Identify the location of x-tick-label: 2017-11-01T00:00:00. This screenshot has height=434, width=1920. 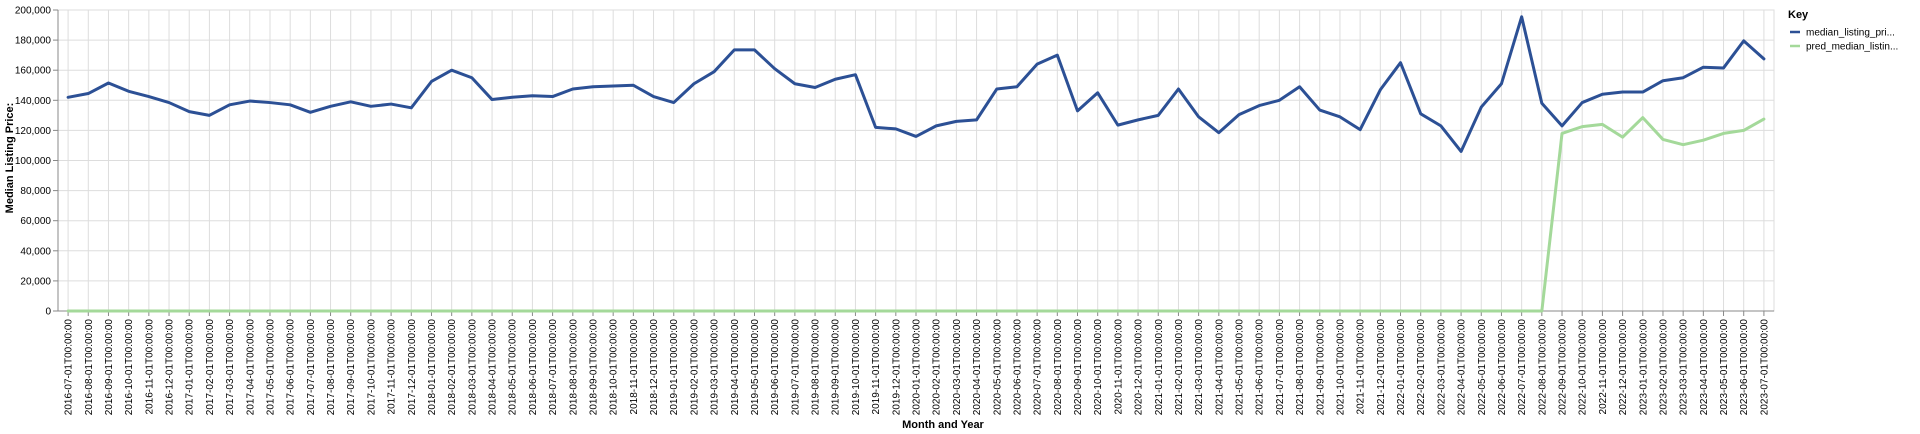
(392, 367).